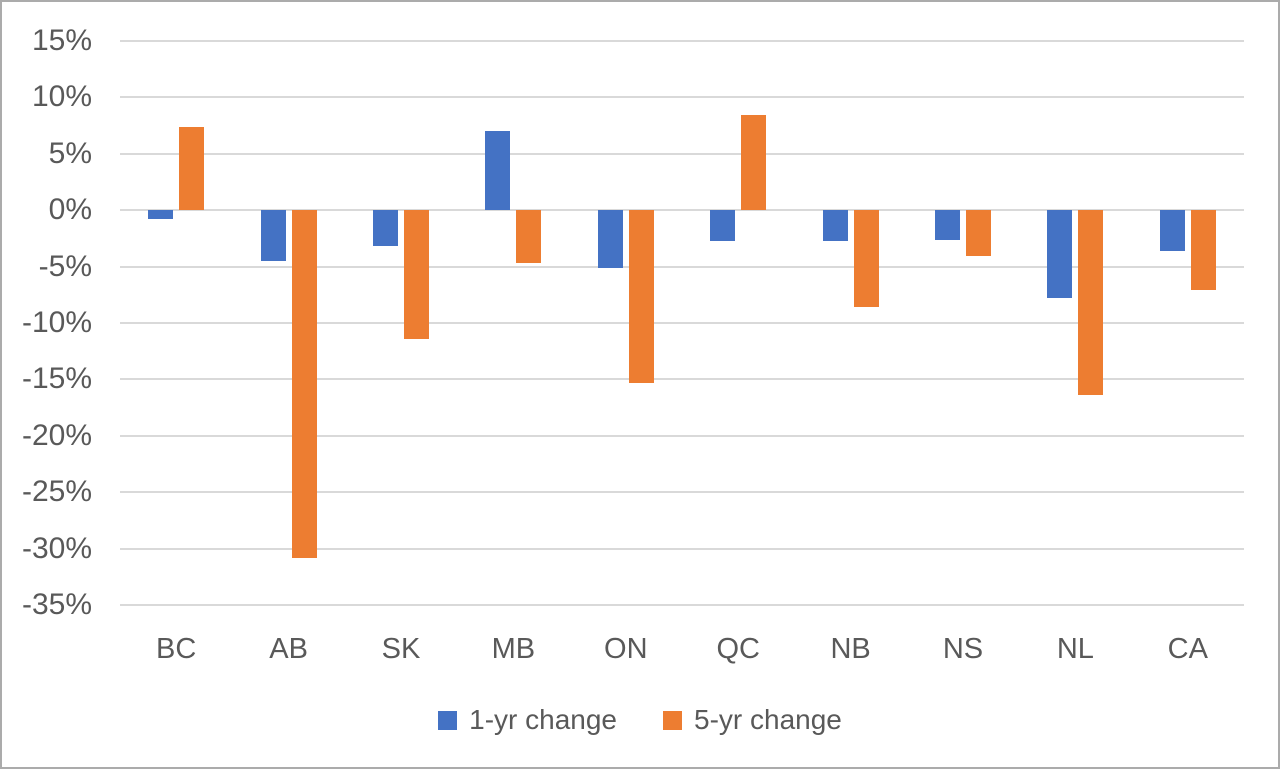 The width and height of the screenshot is (1280, 769). Describe the element at coordinates (273, 235) in the screenshot. I see `bar-ab-1yr` at that location.